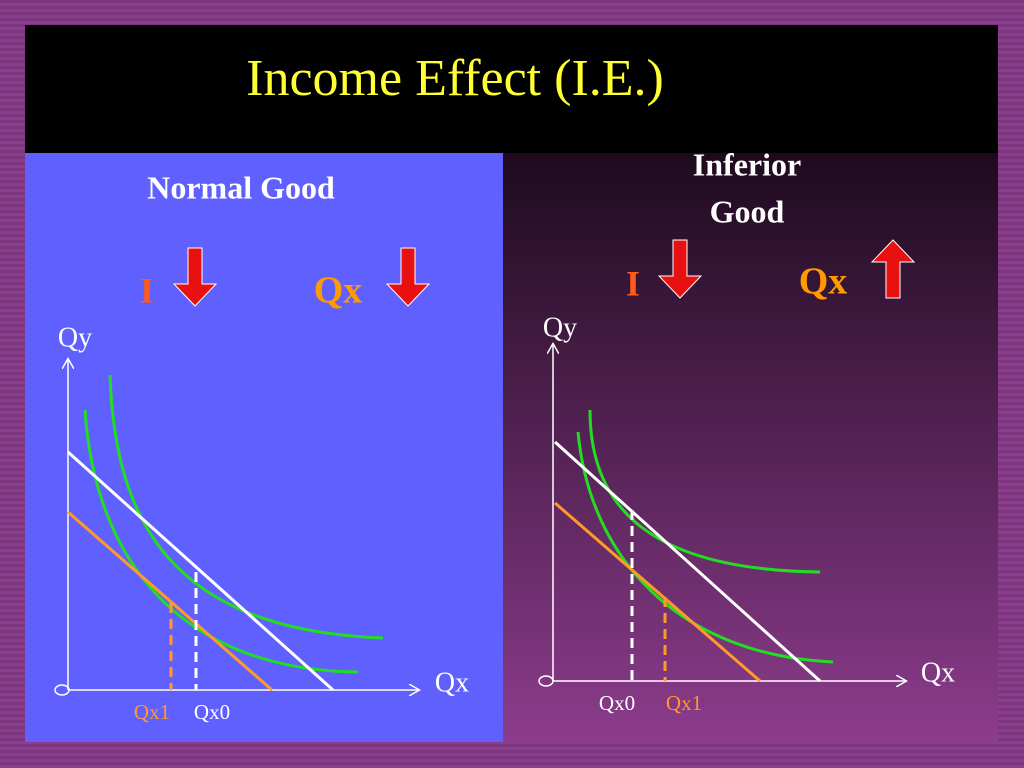 The image size is (1024, 768). Describe the element at coordinates (893, 269) in the screenshot. I see `up-arrow` at that location.